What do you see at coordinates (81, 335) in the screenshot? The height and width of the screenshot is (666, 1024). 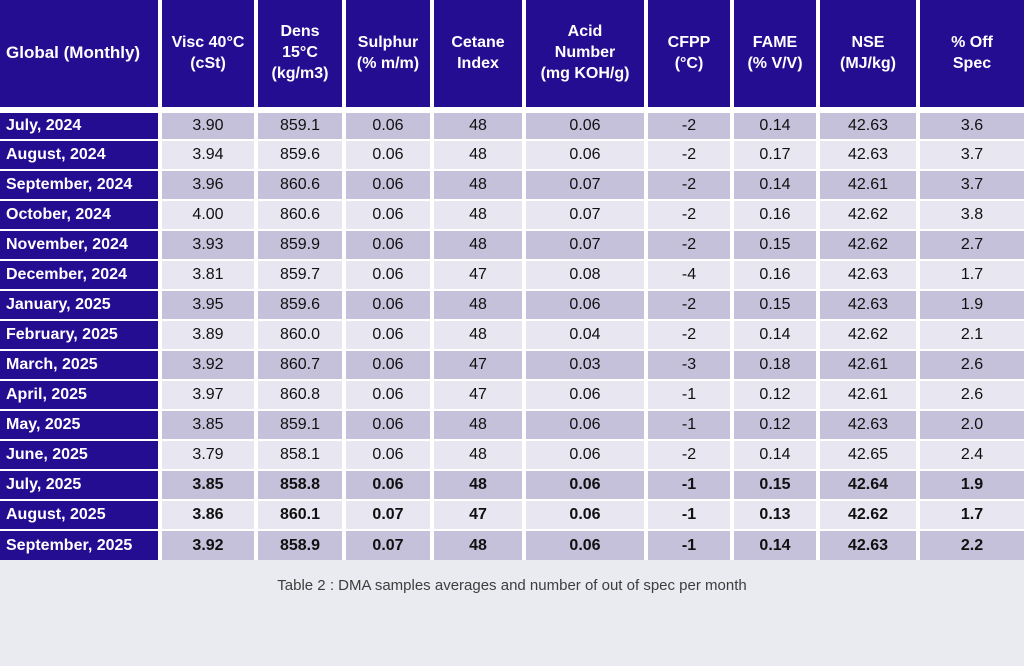 I see `row-month-label: February, 2025` at bounding box center [81, 335].